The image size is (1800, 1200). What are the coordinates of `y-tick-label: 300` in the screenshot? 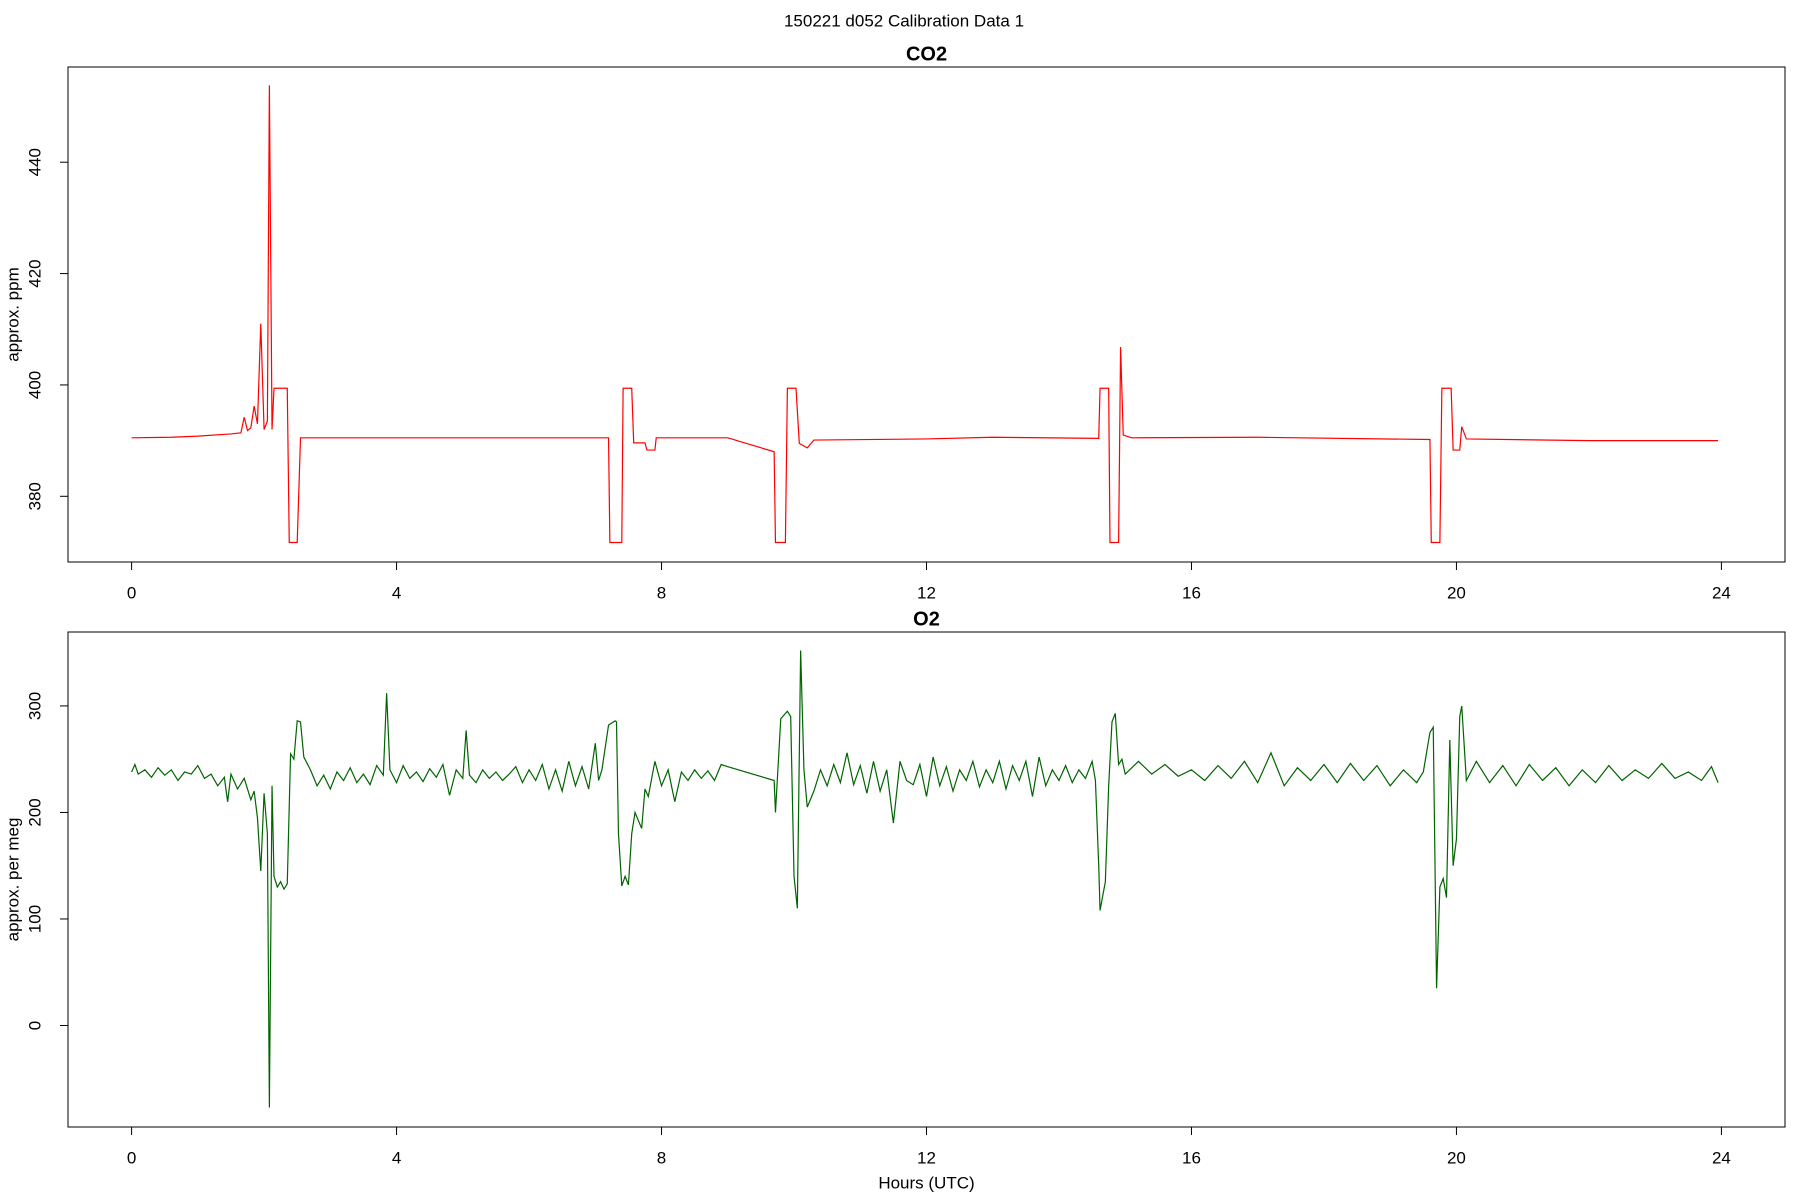 It's located at (34, 706).